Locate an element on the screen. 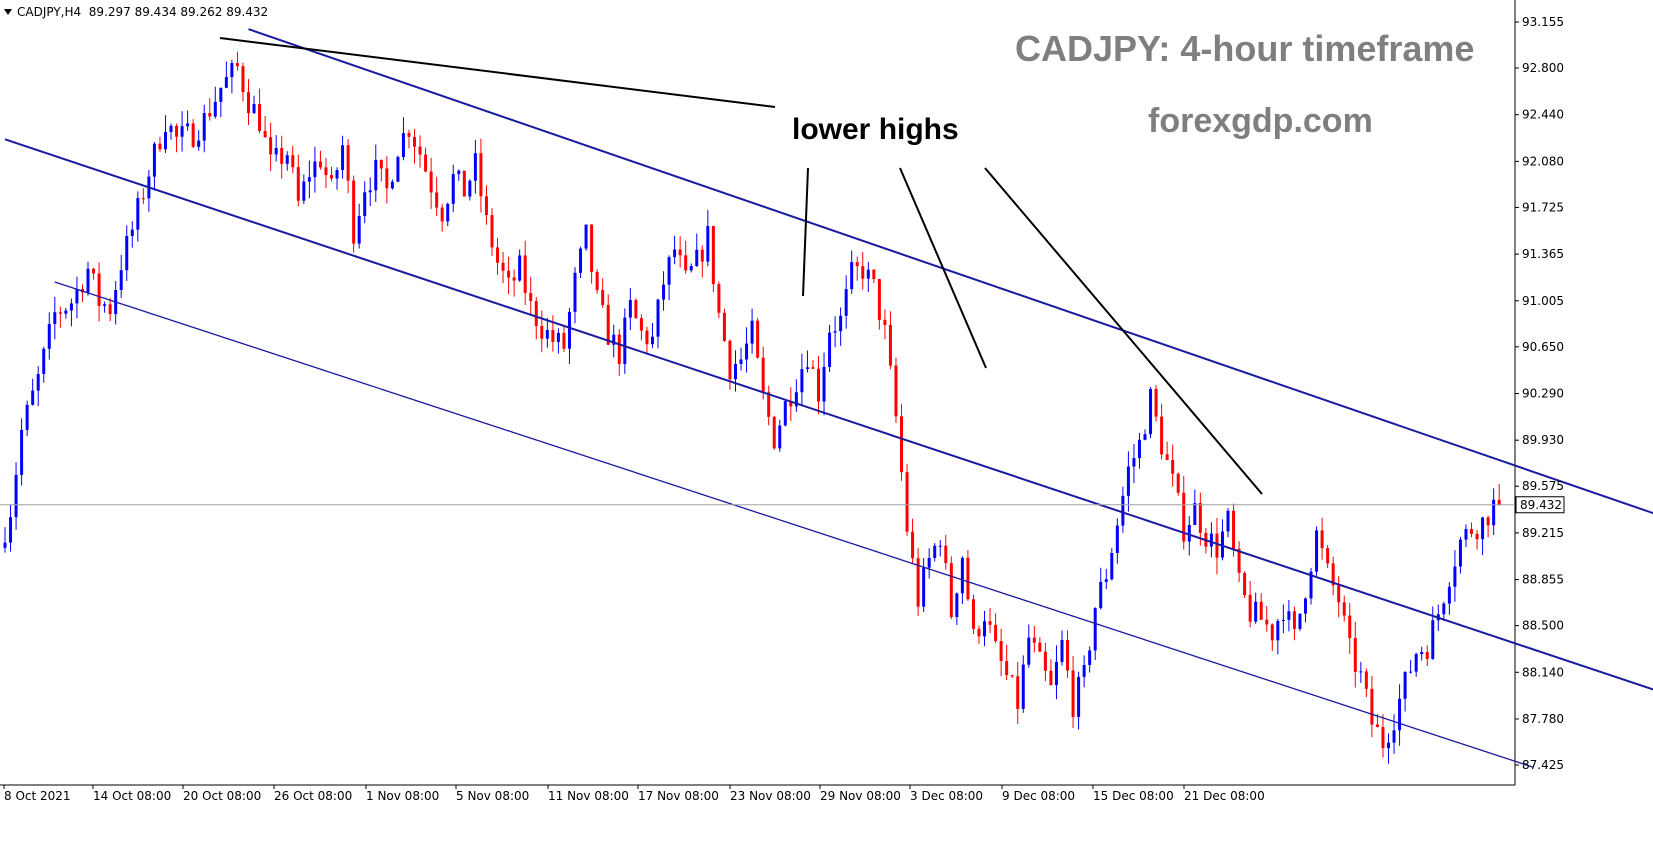 This screenshot has height=850, width=1653. price-tick-label: 87.425 is located at coordinates (1543, 765).